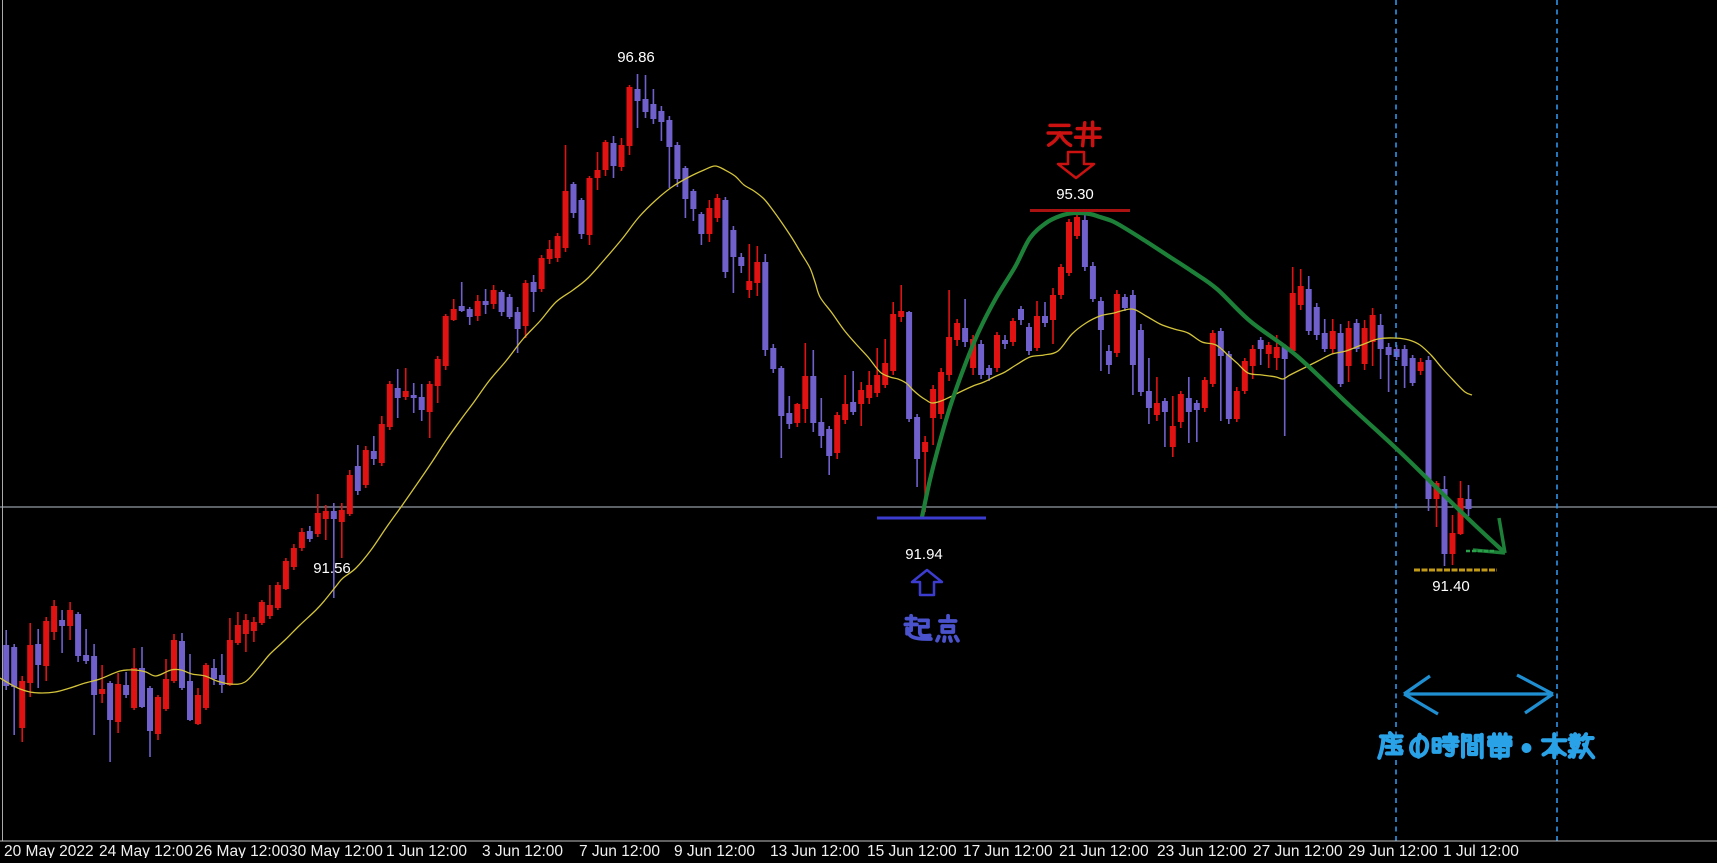  Describe the element at coordinates (714, 850) in the screenshot. I see `svg-text: 9 Jun 12:00` at that location.